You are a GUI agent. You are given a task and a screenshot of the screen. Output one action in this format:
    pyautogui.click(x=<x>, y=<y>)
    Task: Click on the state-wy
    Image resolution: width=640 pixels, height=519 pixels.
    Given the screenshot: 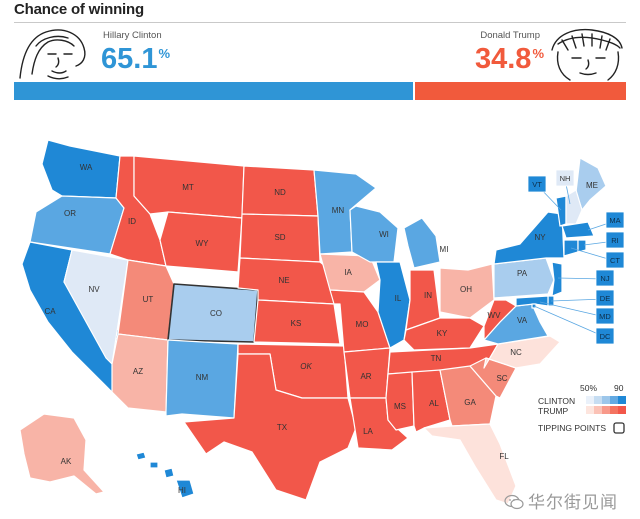 What is the action you would take?
    pyautogui.click(x=201, y=242)
    